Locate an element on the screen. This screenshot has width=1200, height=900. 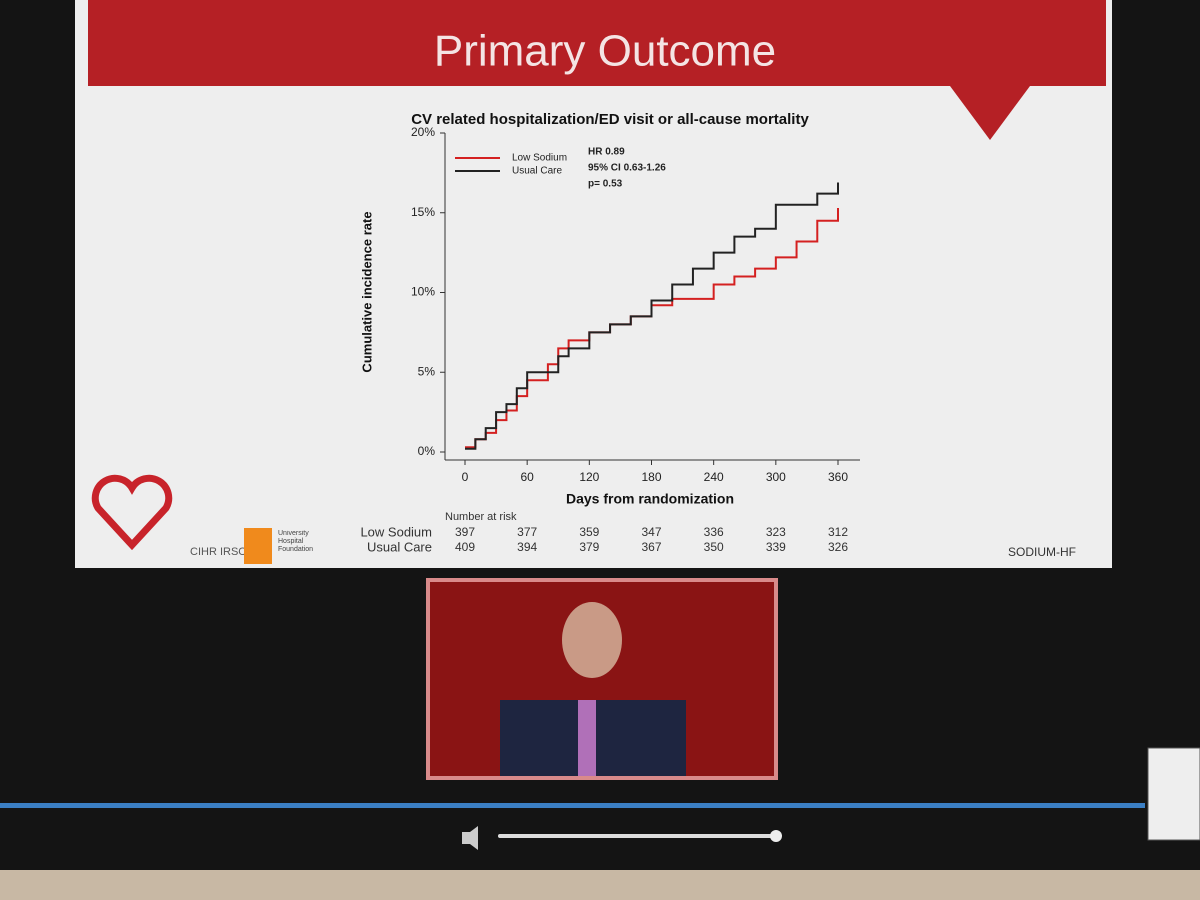
x-tick-label: 300 is located at coordinates (776, 477).